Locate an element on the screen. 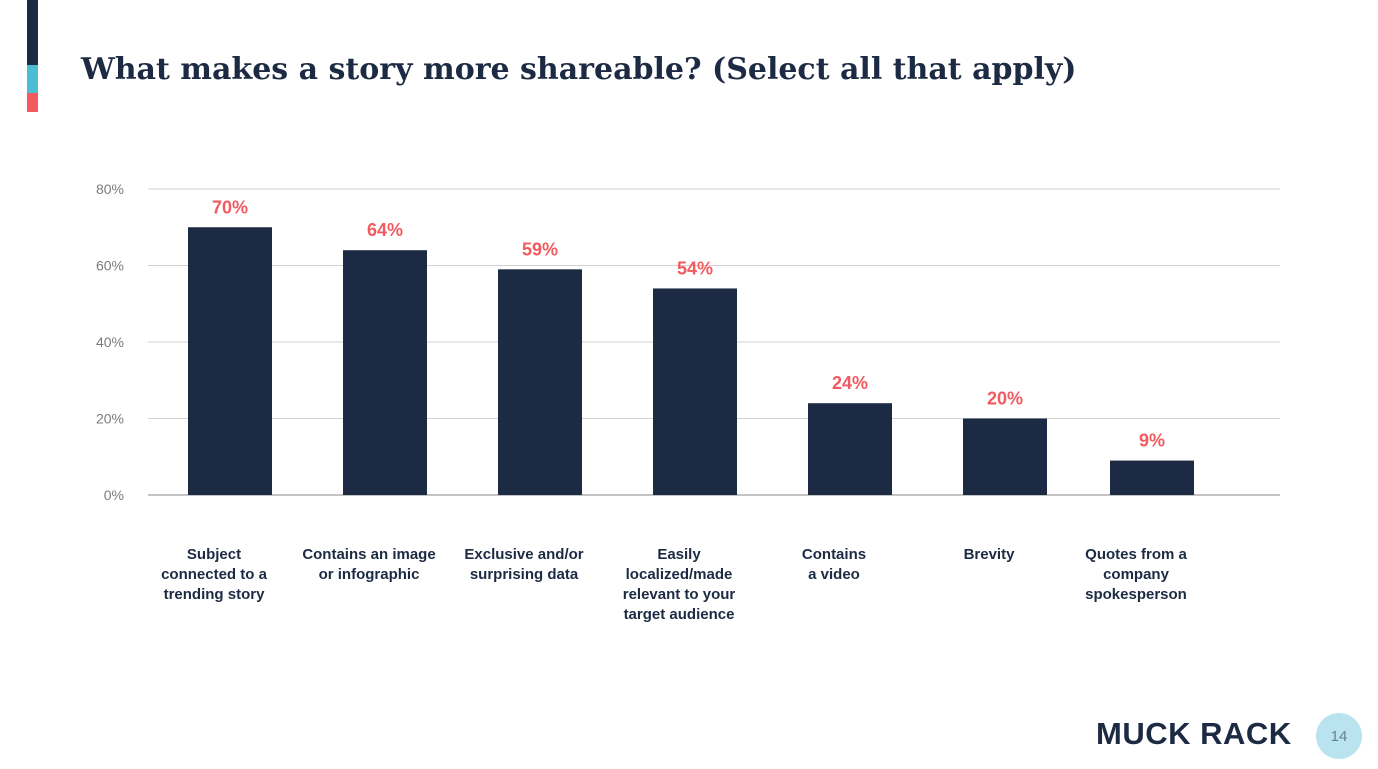 The image size is (1378, 769). page-number-badge: 14 is located at coordinates (1339, 736).